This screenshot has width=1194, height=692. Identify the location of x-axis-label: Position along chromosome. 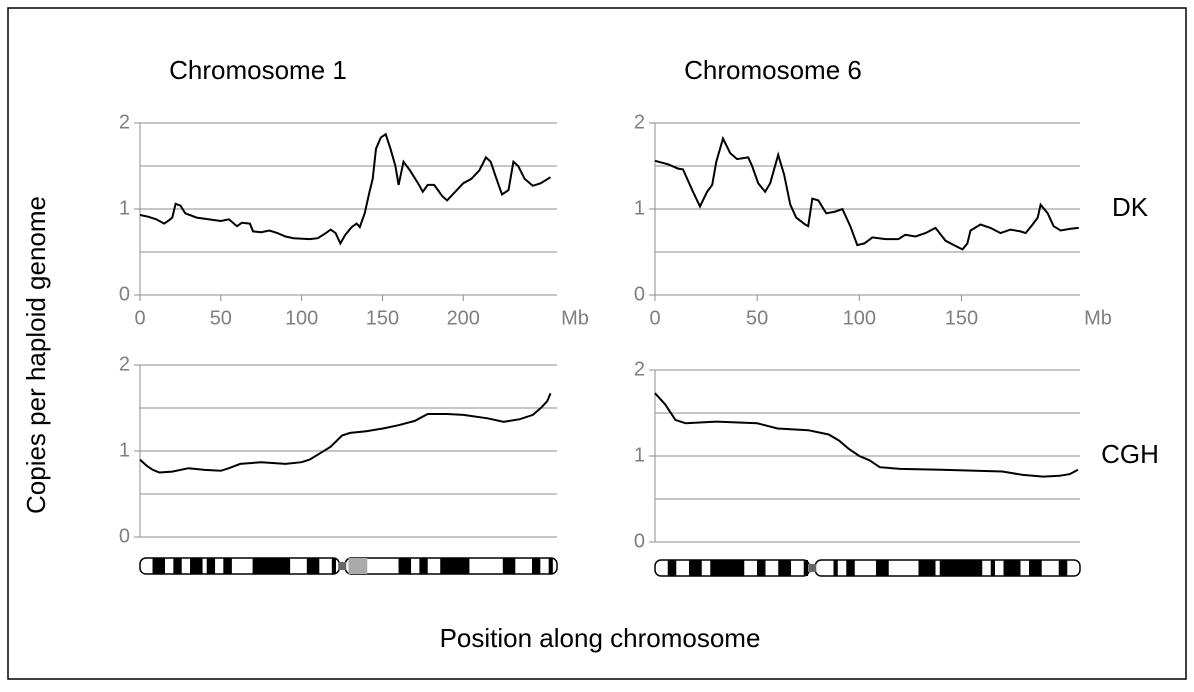
(600, 638).